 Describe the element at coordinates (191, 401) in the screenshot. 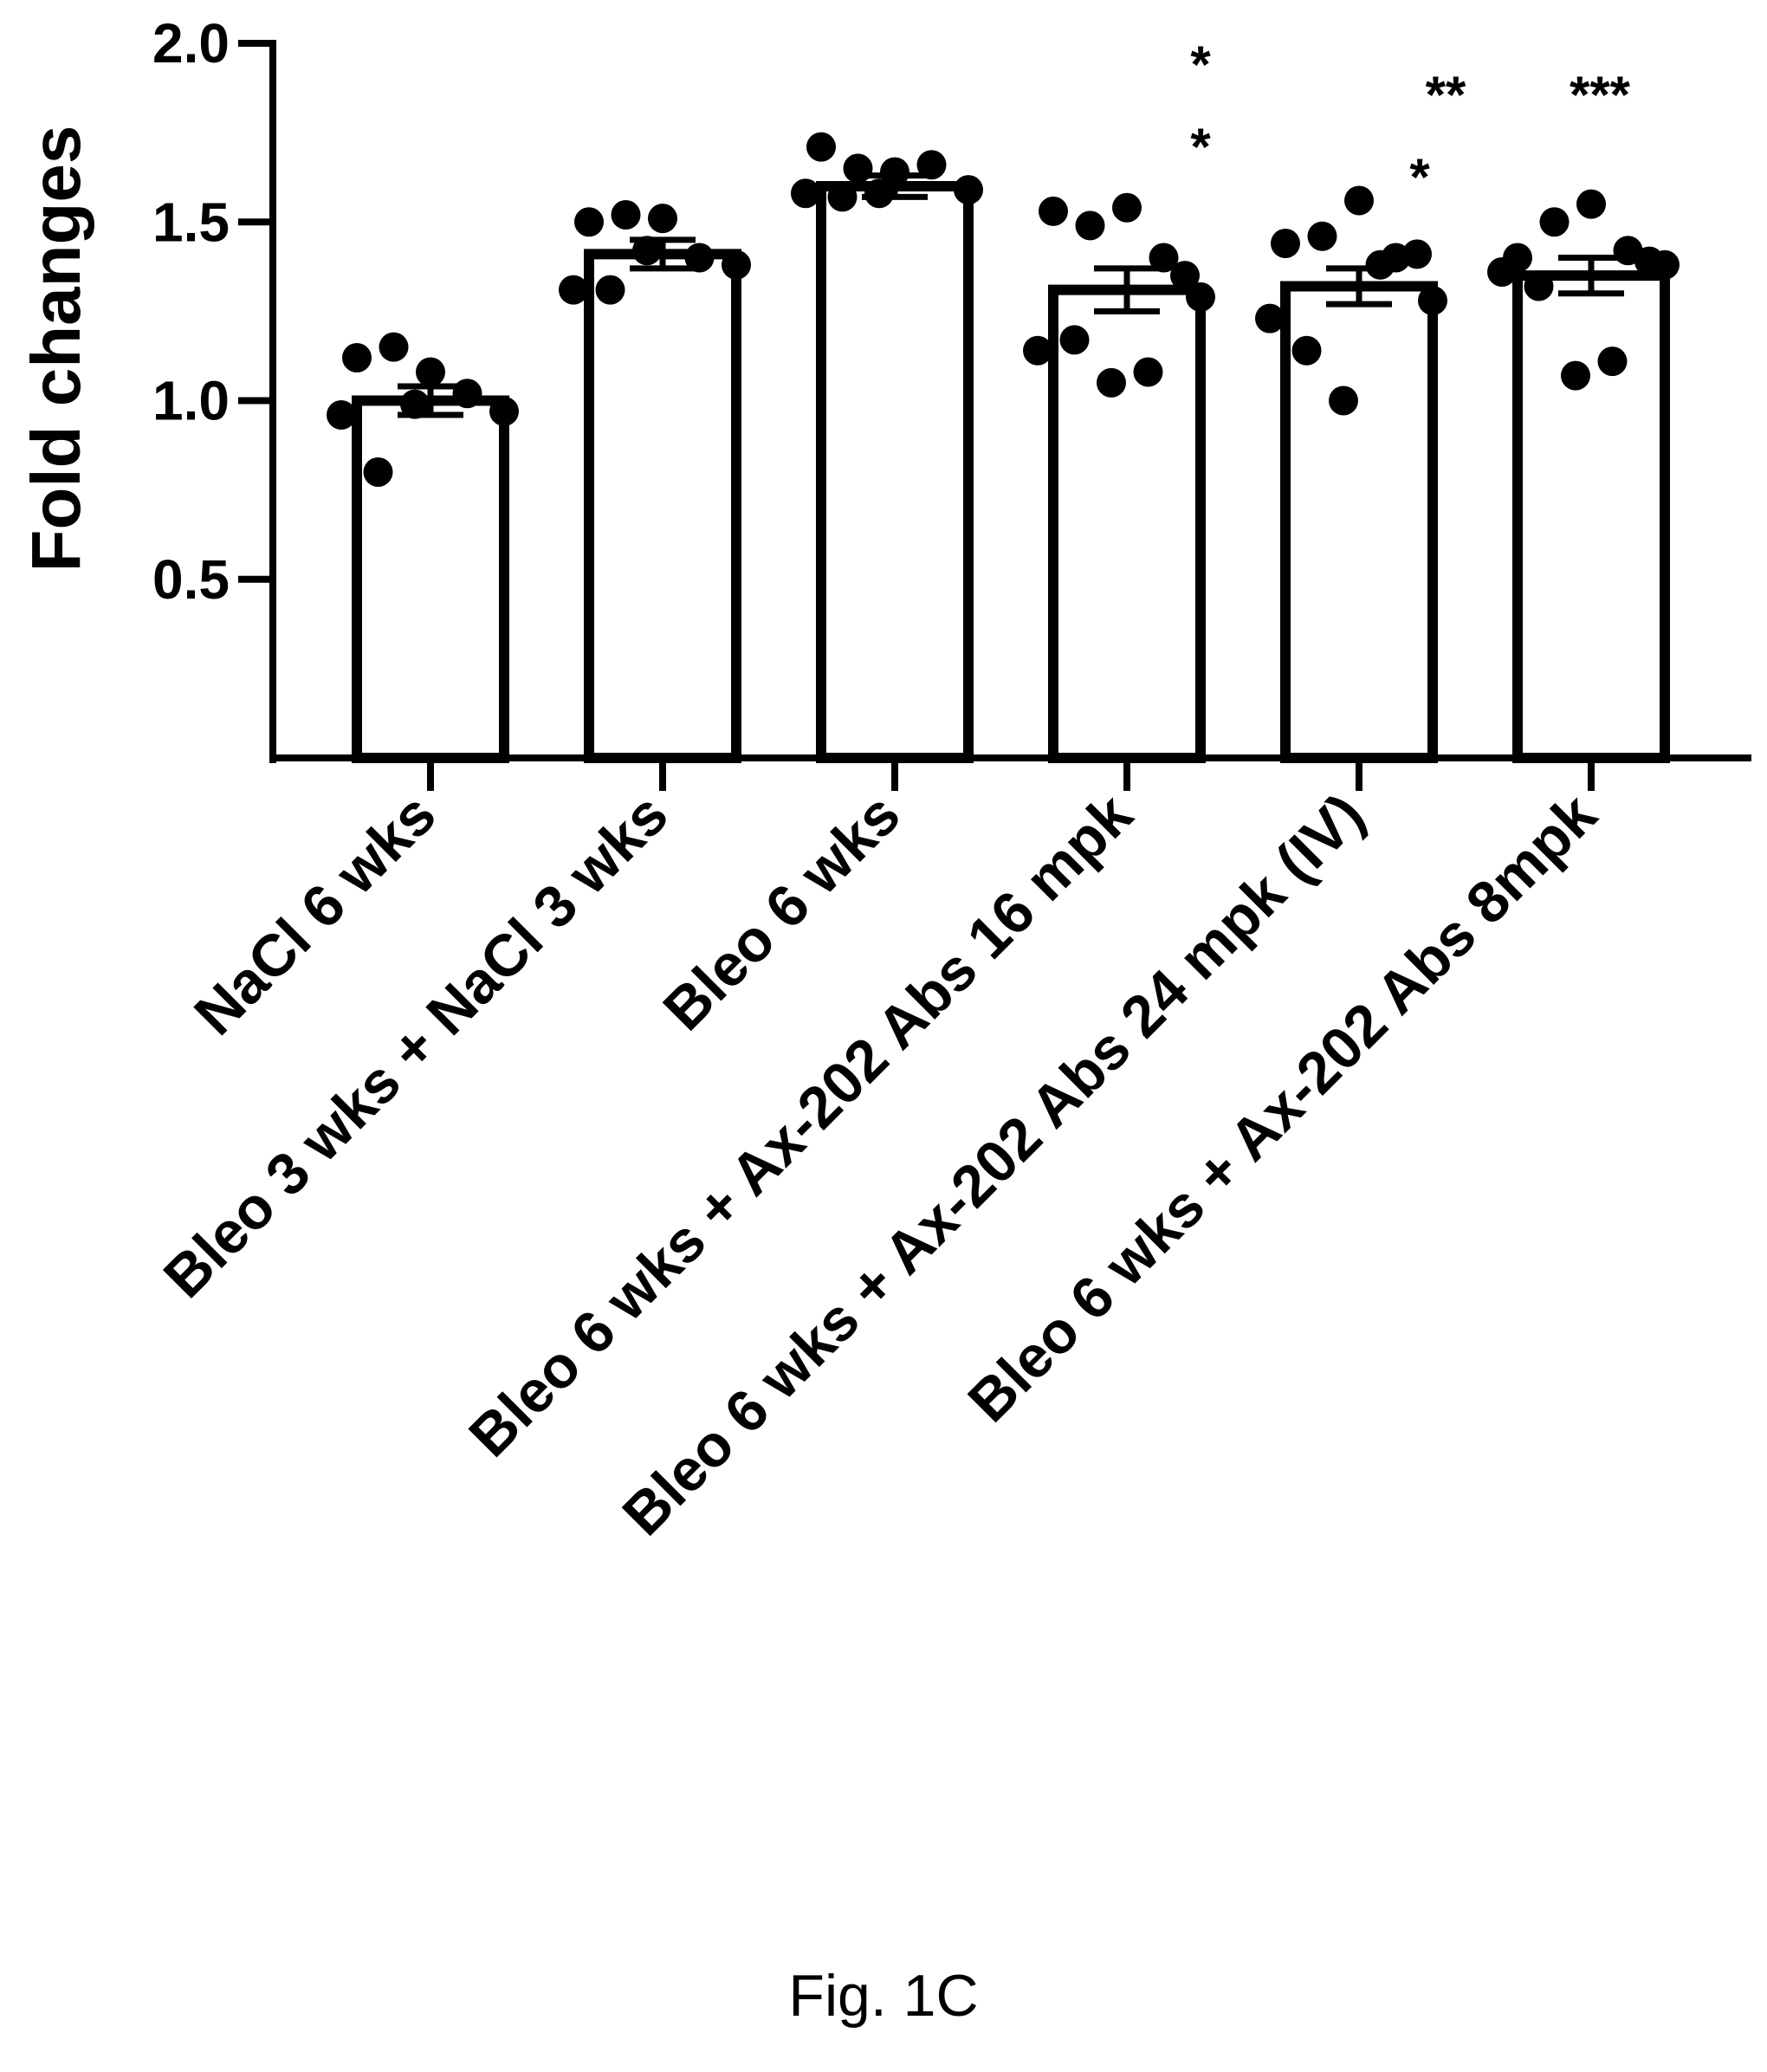

I see `y-tick-label: 1.0` at that location.